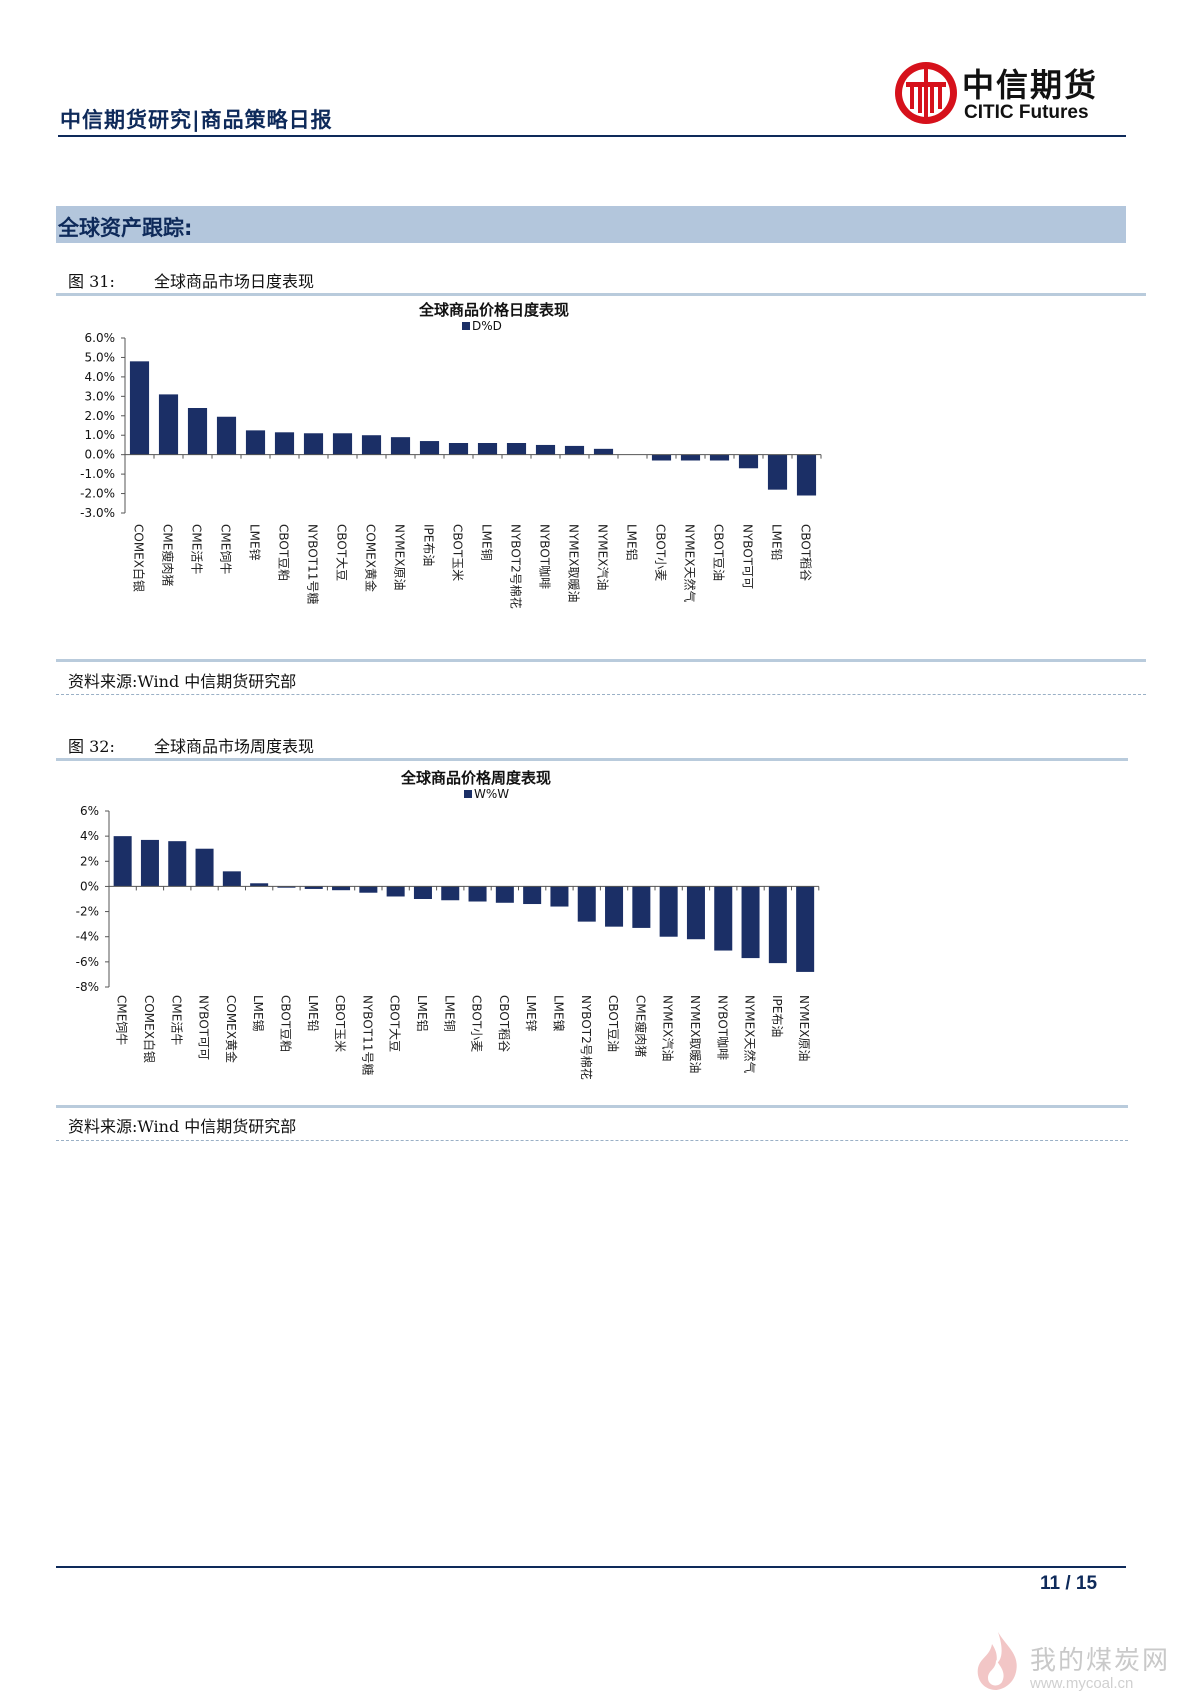 The width and height of the screenshot is (1200, 1696). I want to click on y-tick-label: -2%, so click(87, 912).